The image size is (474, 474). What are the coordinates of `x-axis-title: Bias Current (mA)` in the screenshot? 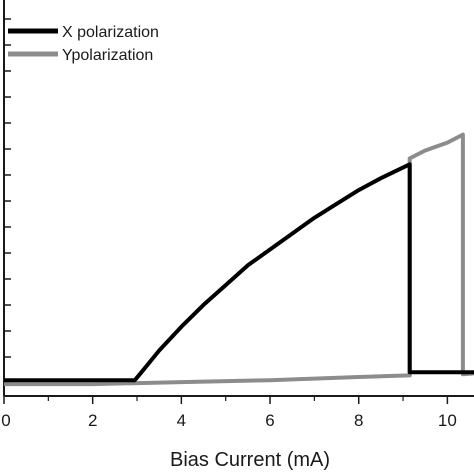 It's located at (250, 460).